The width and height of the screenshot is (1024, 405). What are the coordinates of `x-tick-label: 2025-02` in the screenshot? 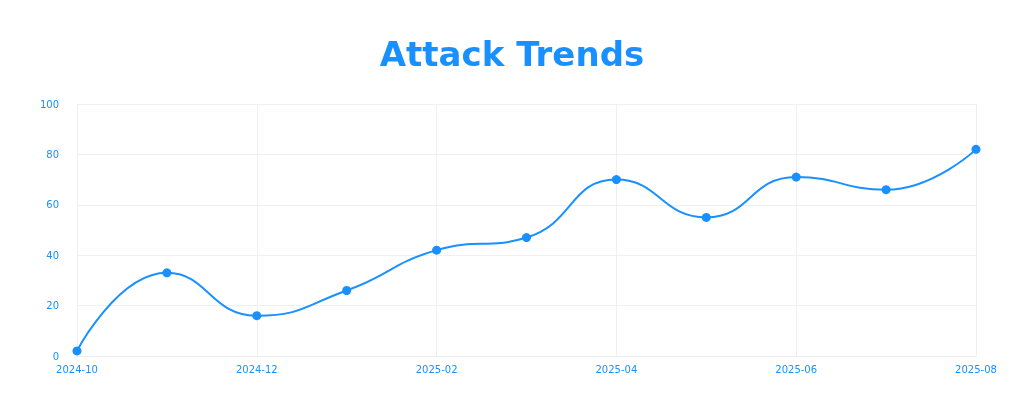 It's located at (436, 369).